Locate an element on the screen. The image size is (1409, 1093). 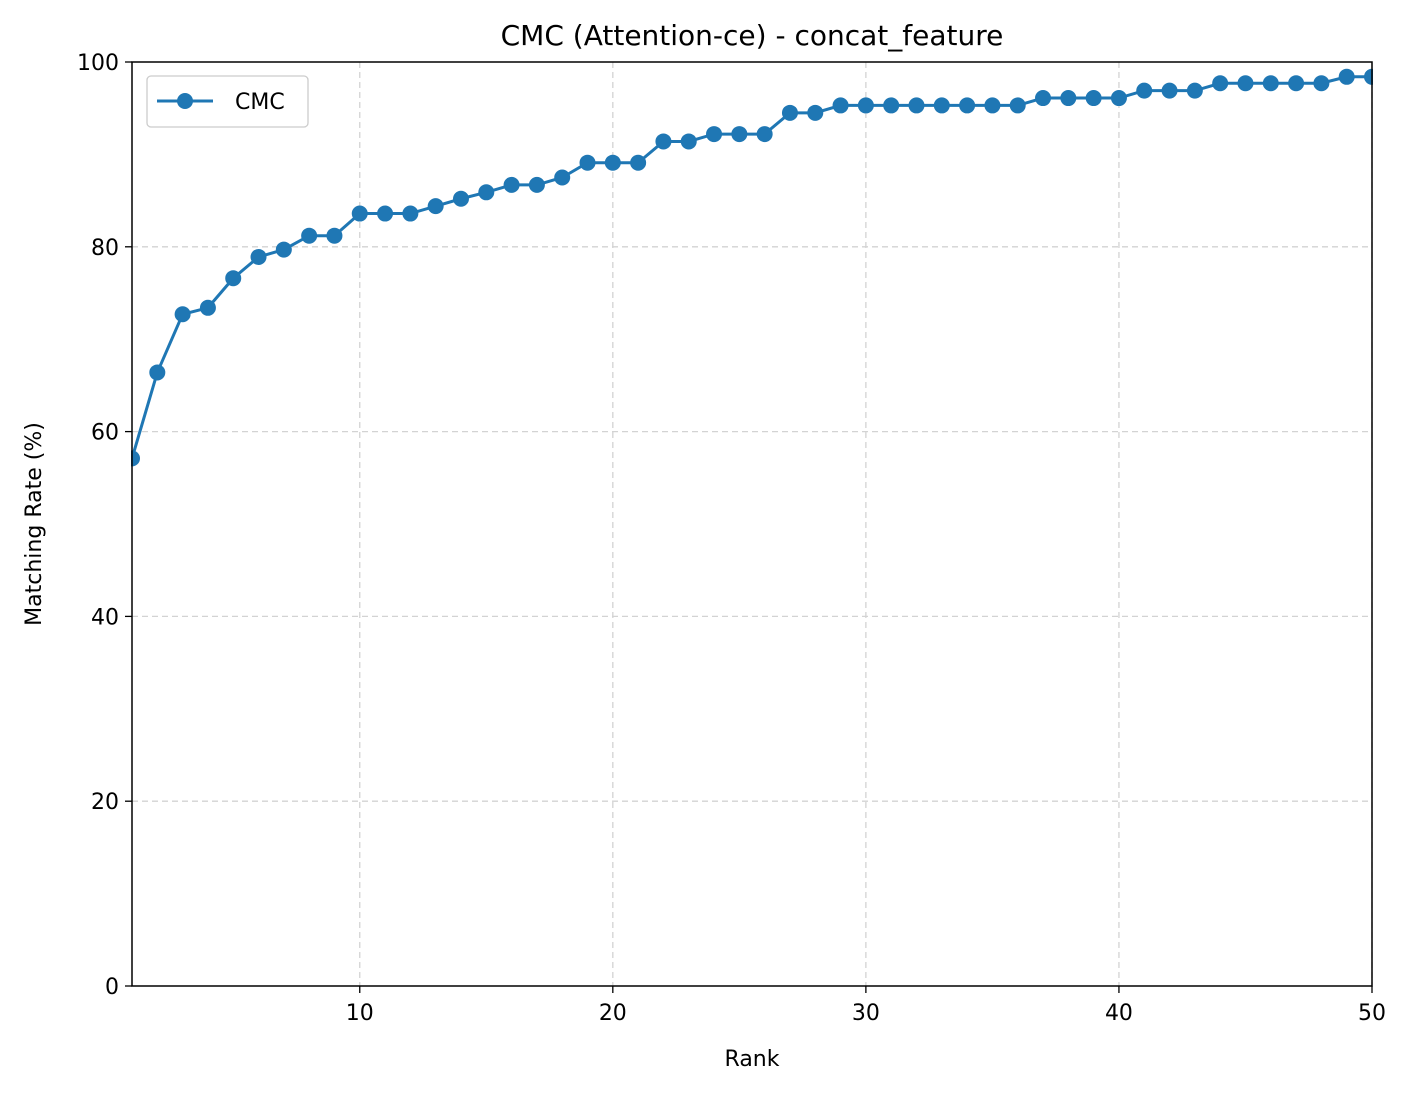
x-tick-label: 40 is located at coordinates (1119, 1013).